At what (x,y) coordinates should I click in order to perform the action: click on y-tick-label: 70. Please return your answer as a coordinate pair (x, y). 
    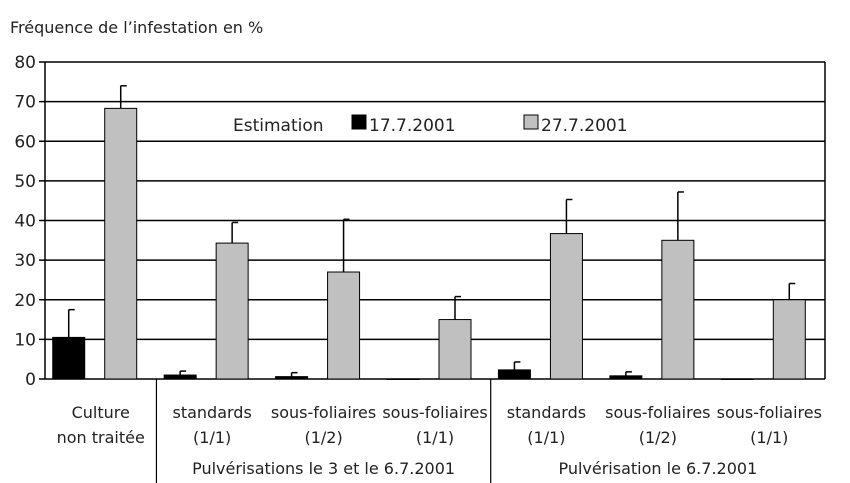
    Looking at the image, I should click on (25, 103).